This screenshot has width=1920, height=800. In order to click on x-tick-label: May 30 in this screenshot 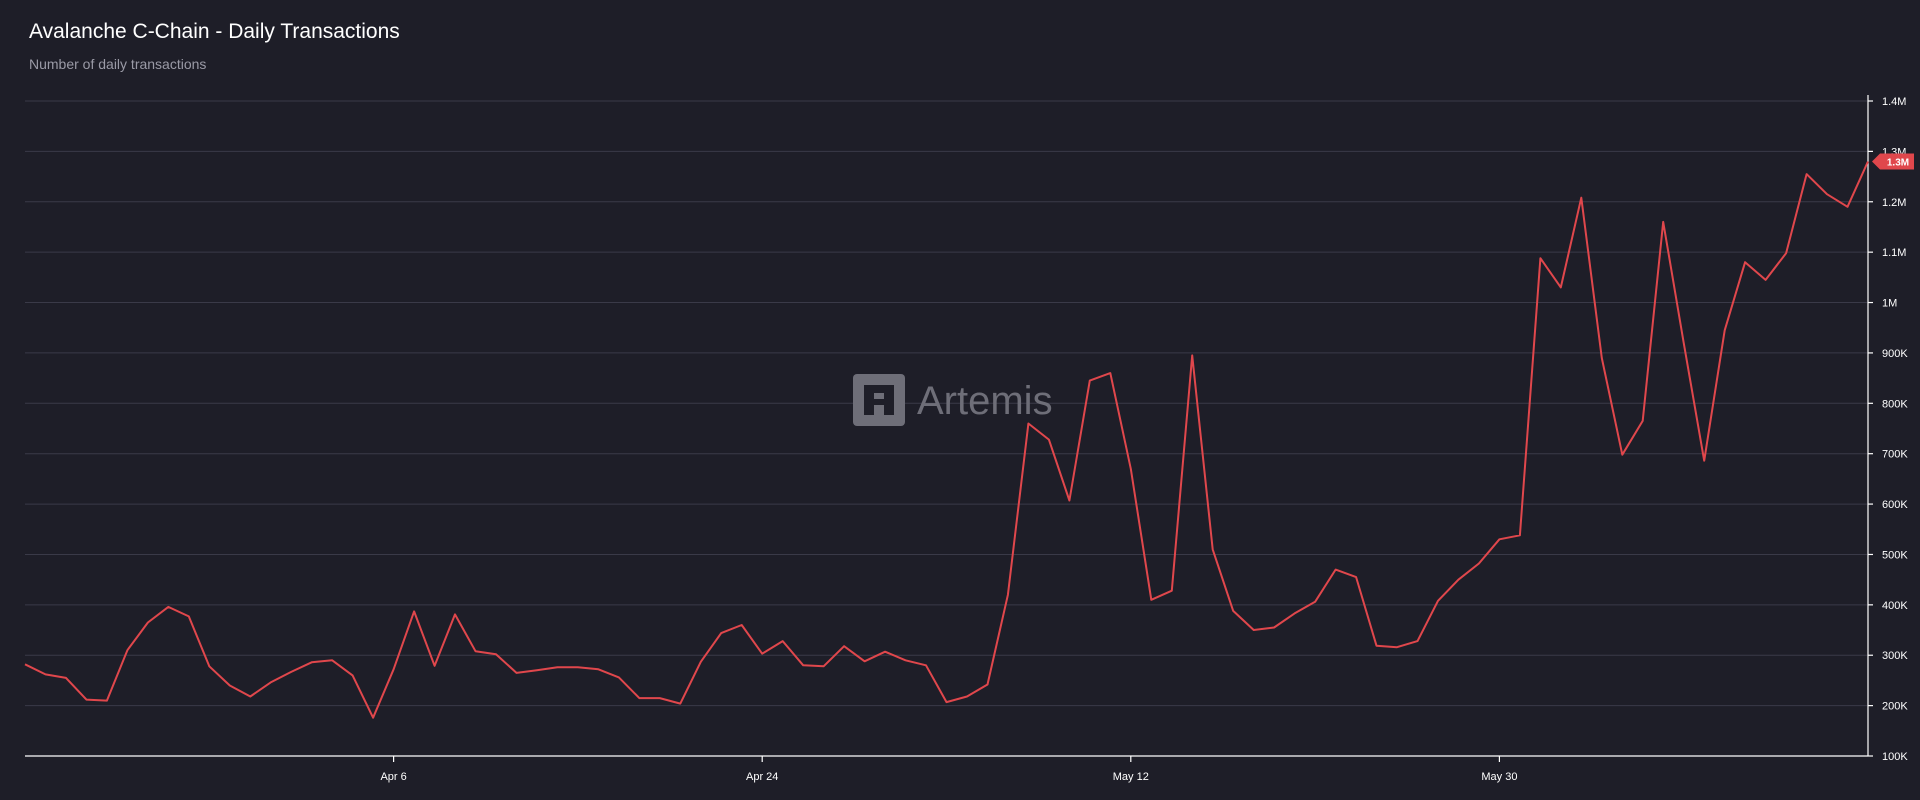, I will do `click(1499, 777)`.